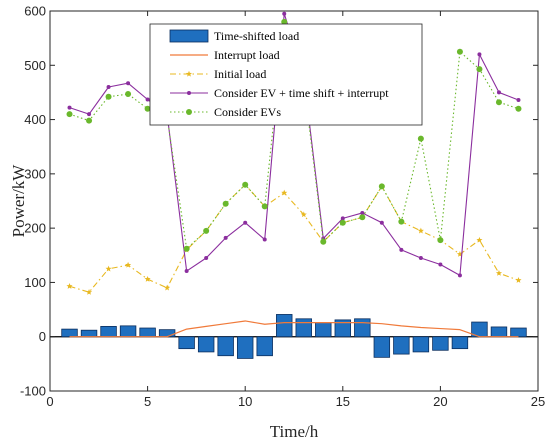 The width and height of the screenshot is (550, 444). I want to click on x-tick-label-10: 10, so click(245, 401).